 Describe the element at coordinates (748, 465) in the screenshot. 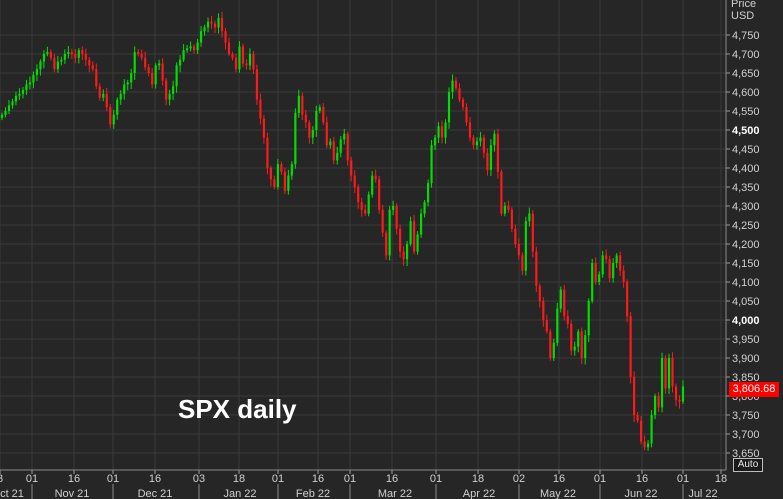

I see `auto-scale-button: Auto` at that location.